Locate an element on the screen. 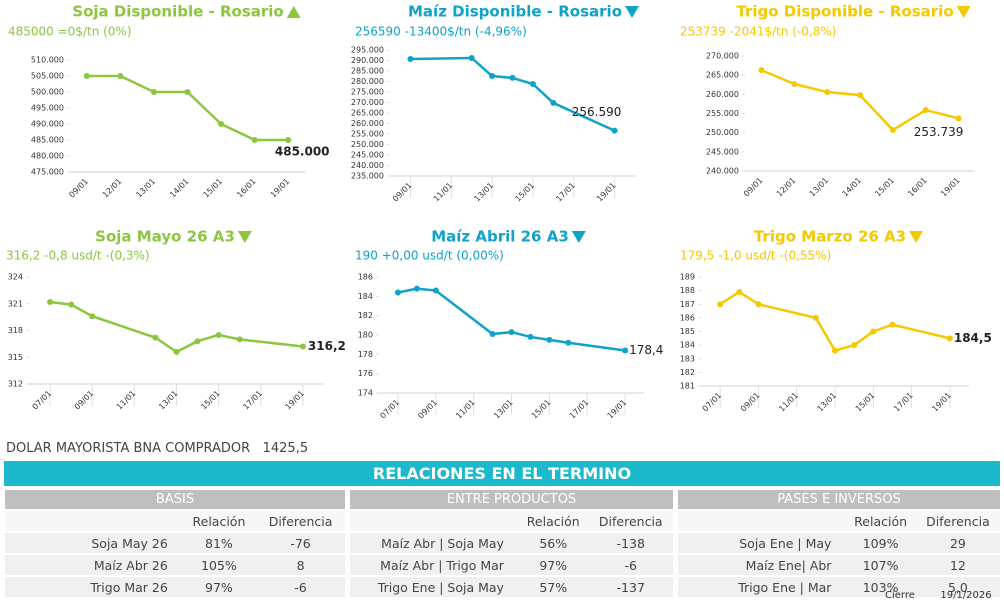  chart-subtitle: 190 +0,00 usd/t (0,00%) is located at coordinates (429, 256).